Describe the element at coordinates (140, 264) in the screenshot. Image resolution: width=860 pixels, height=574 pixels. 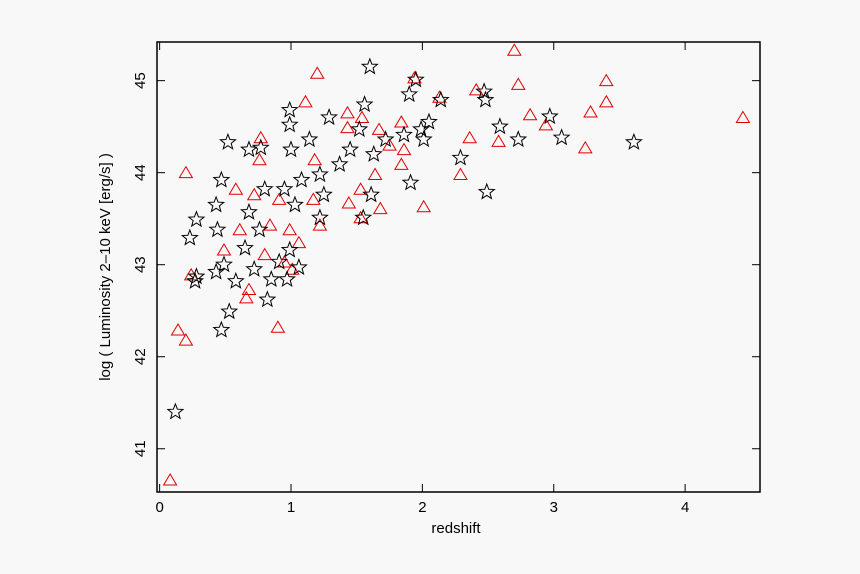
I see `y-tick-label: 43` at that location.